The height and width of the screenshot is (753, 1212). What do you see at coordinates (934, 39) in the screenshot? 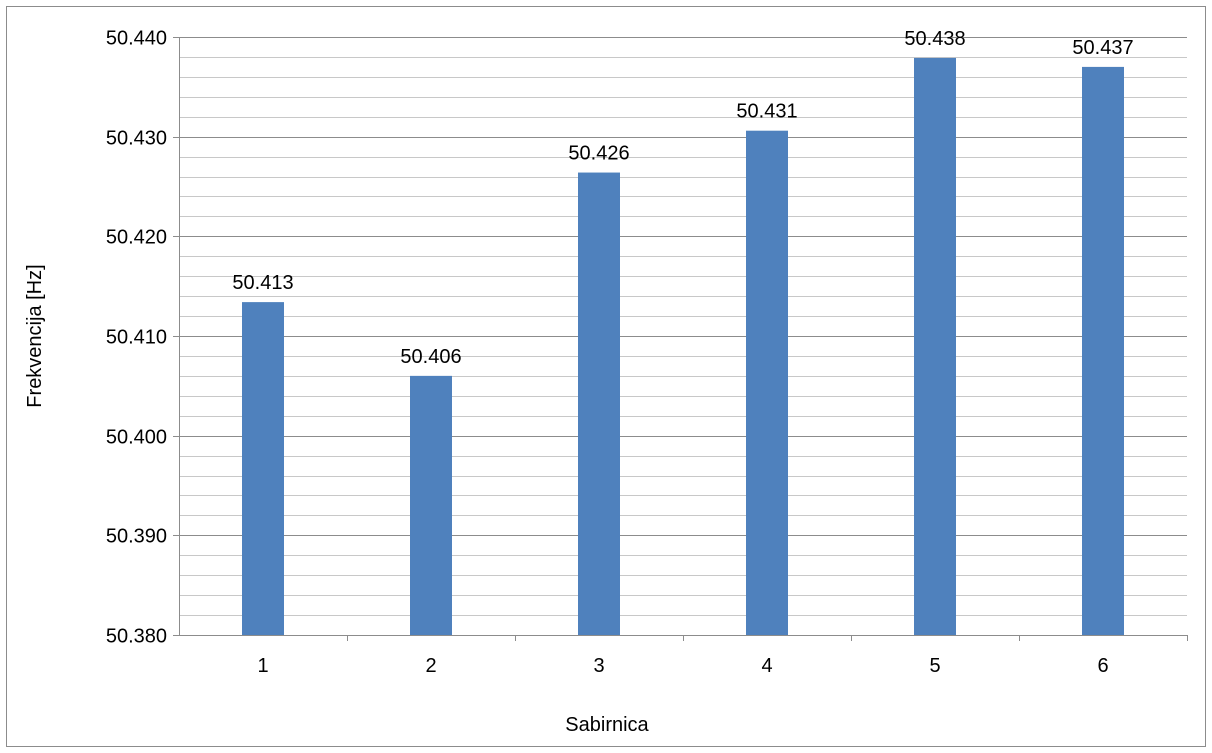
I see `data-label: 50.438` at bounding box center [934, 39].